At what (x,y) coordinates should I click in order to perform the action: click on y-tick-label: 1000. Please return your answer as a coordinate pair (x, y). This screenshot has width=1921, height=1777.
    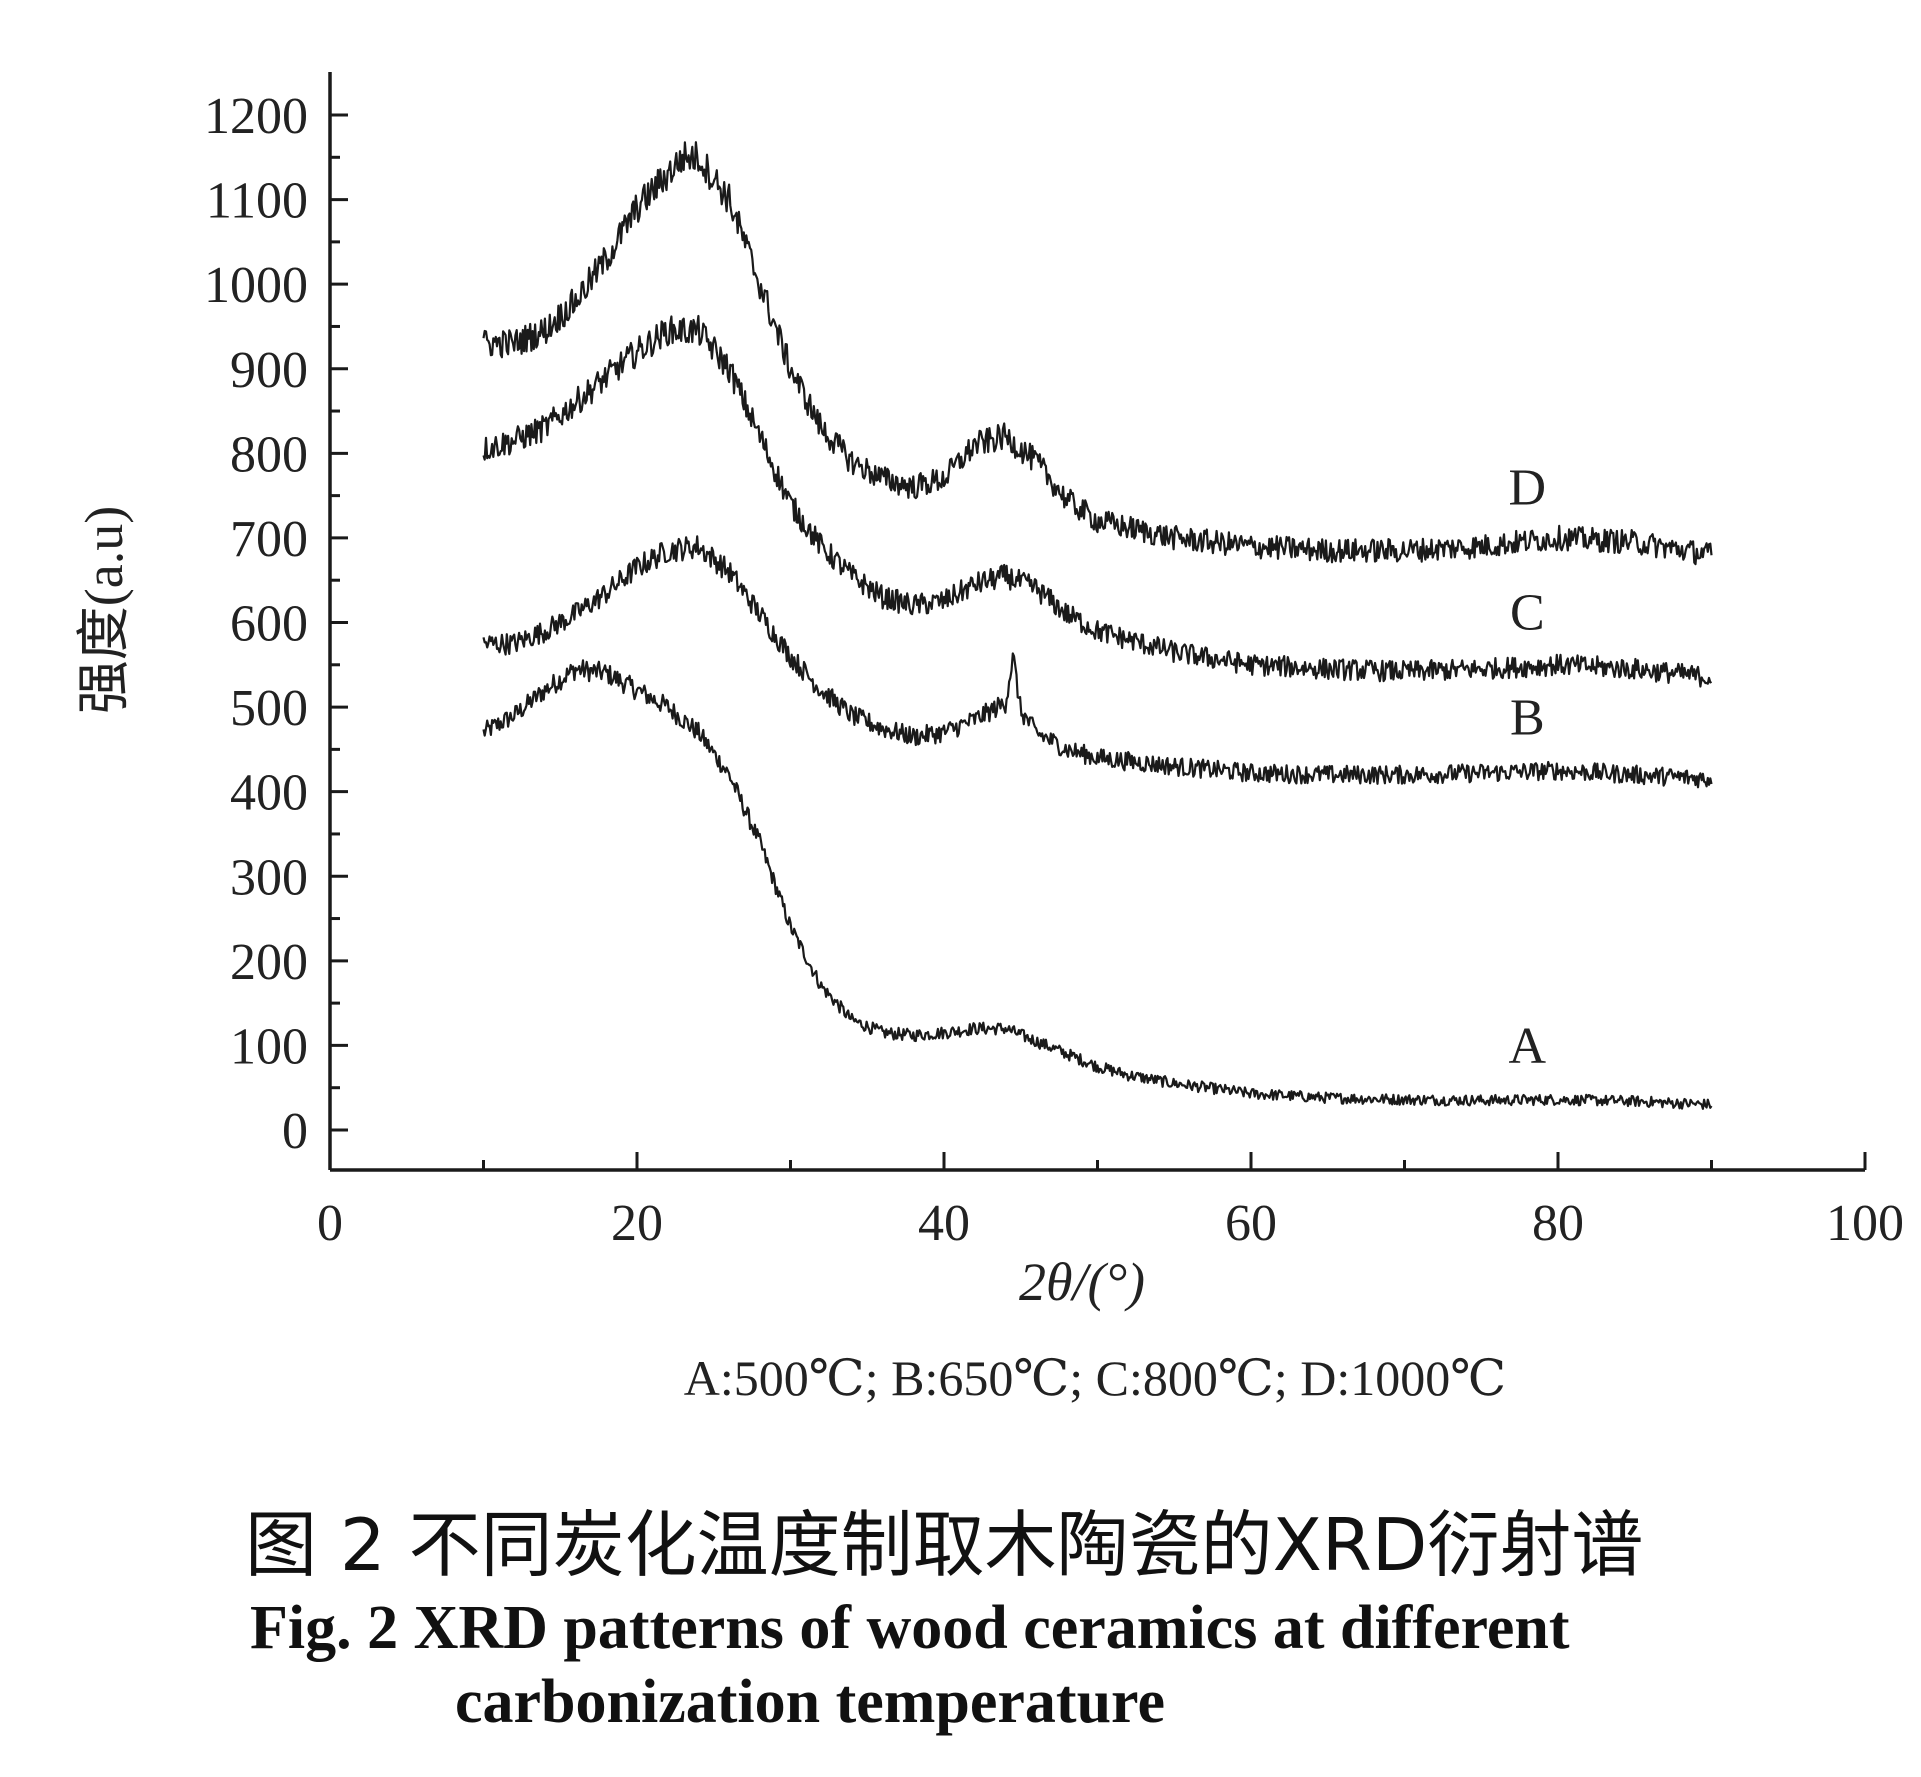
    Looking at the image, I should click on (256, 285).